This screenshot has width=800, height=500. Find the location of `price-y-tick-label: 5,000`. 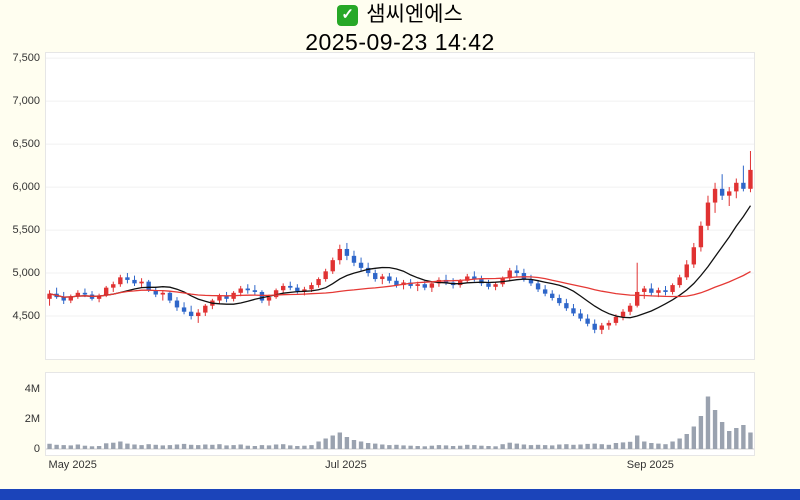

price-y-tick-label: 5,000 is located at coordinates (26, 273).